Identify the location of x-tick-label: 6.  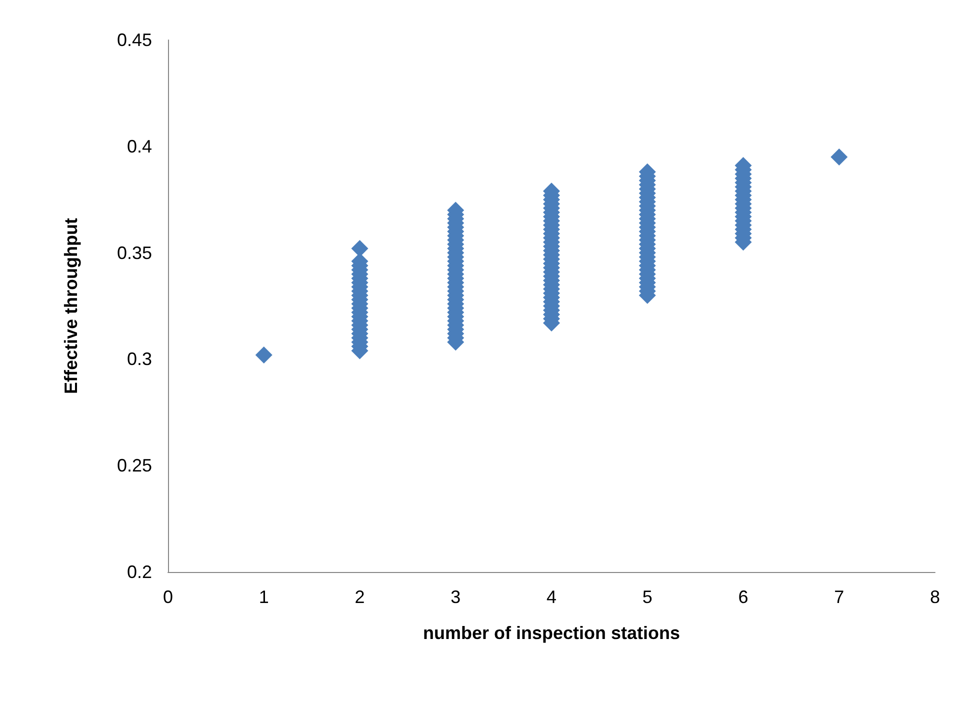
(743, 597).